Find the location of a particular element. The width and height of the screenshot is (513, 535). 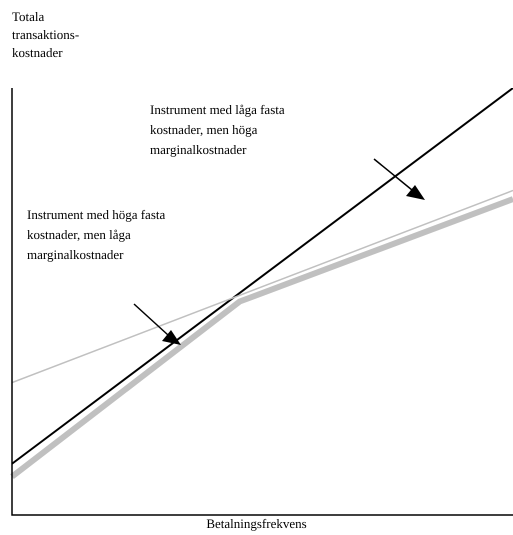

y-axis-title: Totala transaktions-kostnader is located at coordinates (46, 35).